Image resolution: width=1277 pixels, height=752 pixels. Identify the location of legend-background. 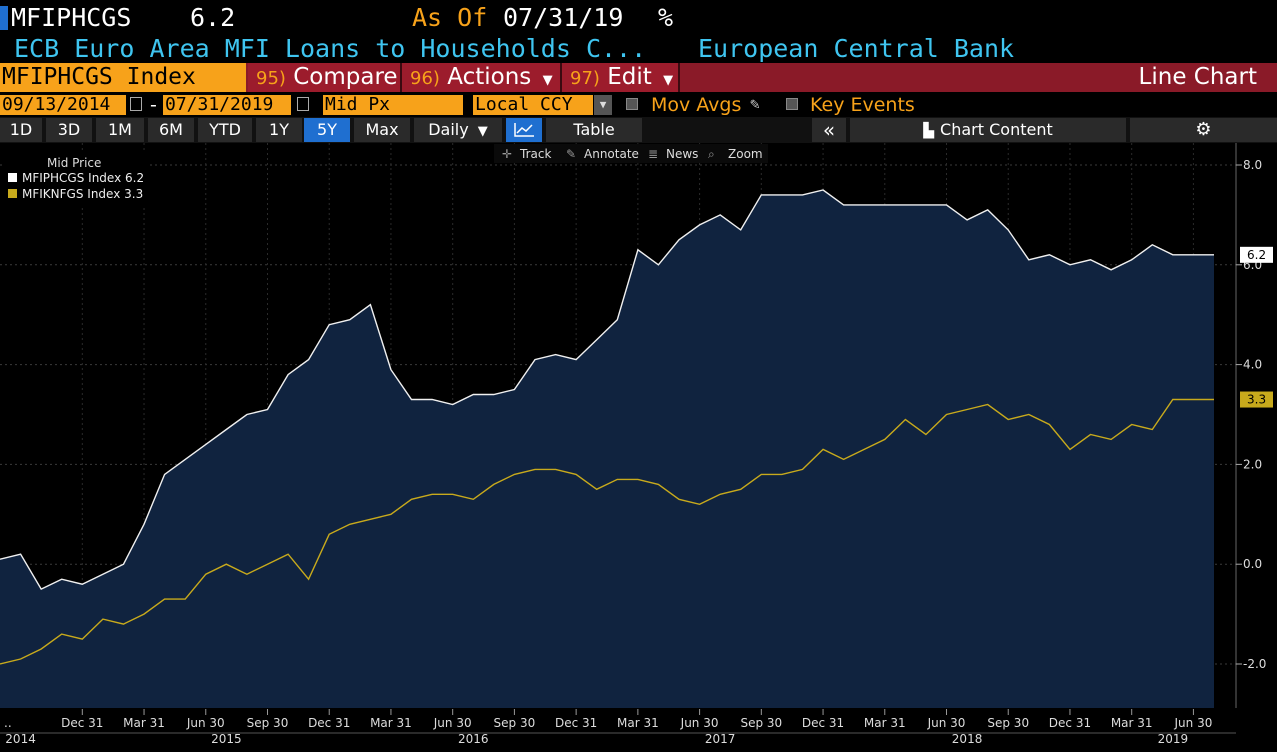
(75, 179).